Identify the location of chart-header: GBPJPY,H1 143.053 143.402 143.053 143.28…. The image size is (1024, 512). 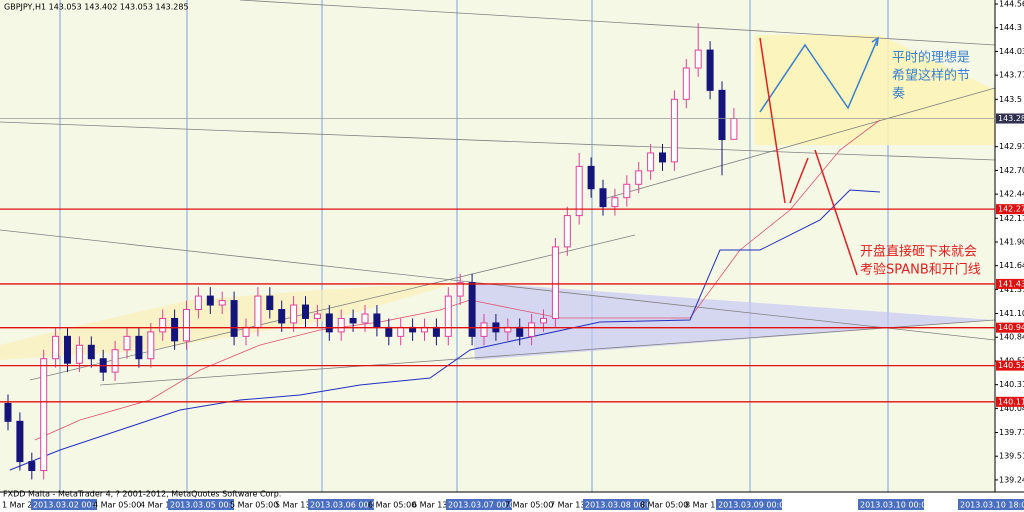
(96, 7).